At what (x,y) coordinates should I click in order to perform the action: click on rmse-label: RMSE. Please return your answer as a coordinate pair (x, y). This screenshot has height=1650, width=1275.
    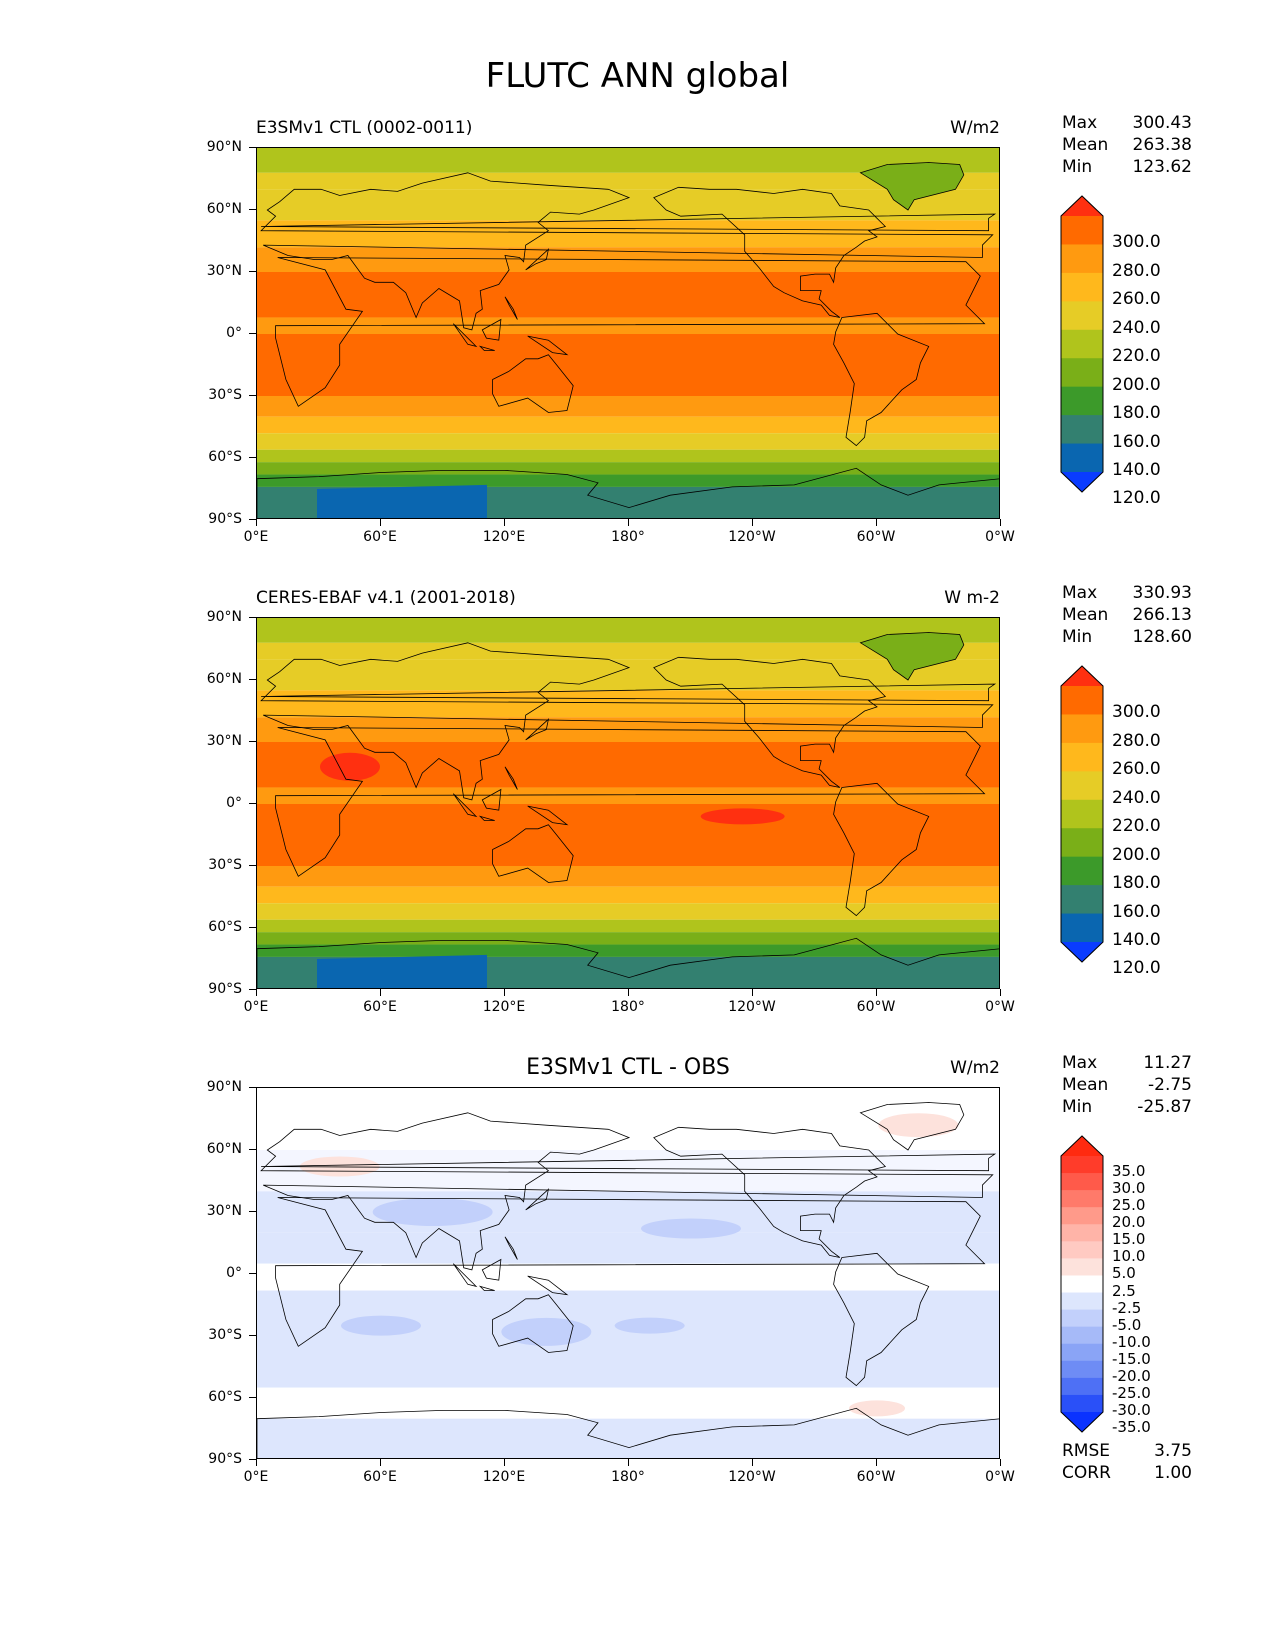
    Looking at the image, I should click on (1086, 1451).